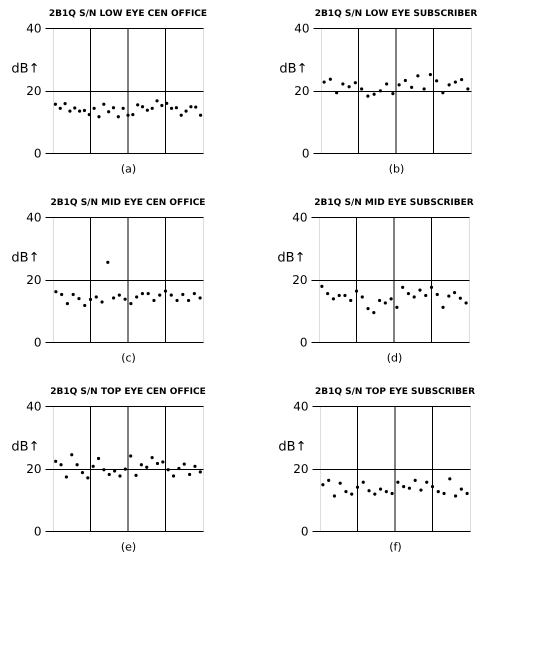 The height and width of the screenshot is (652, 551). I want to click on chart-title: 2B1Q S/N LOW EYE CEN OFFICE, so click(128, 14).